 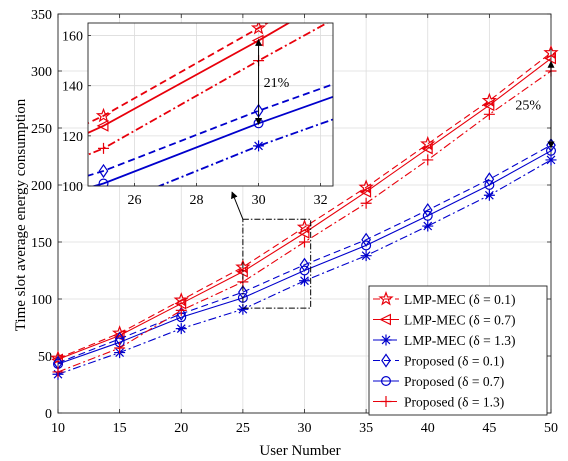 I want to click on inset-x-tick-label: 30, so click(x=259, y=200).